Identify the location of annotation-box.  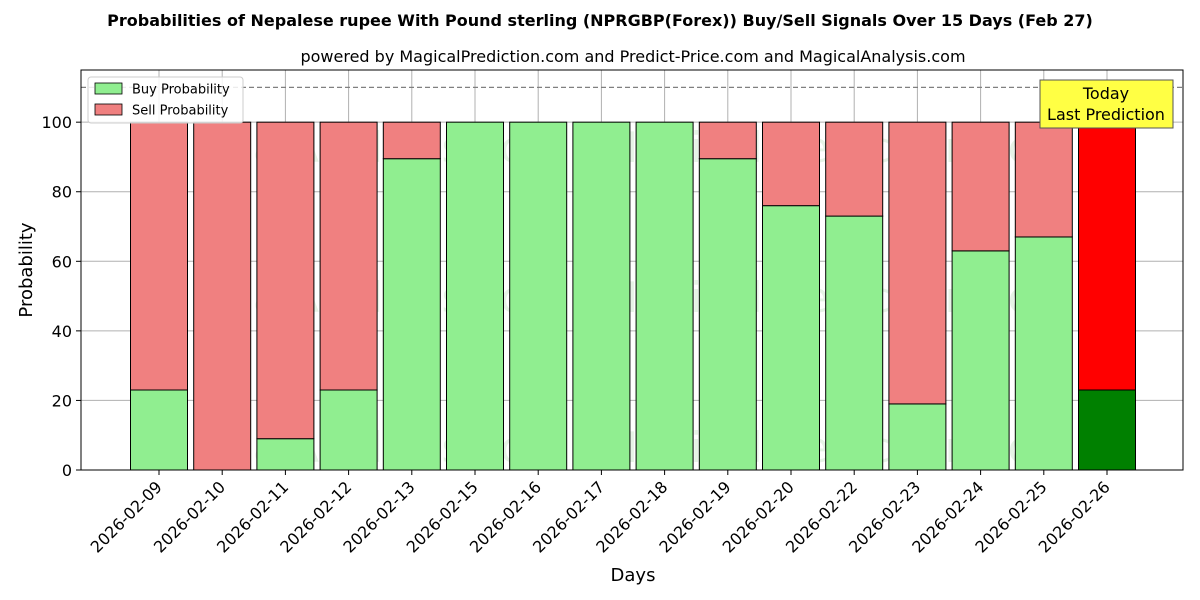
(1106, 104).